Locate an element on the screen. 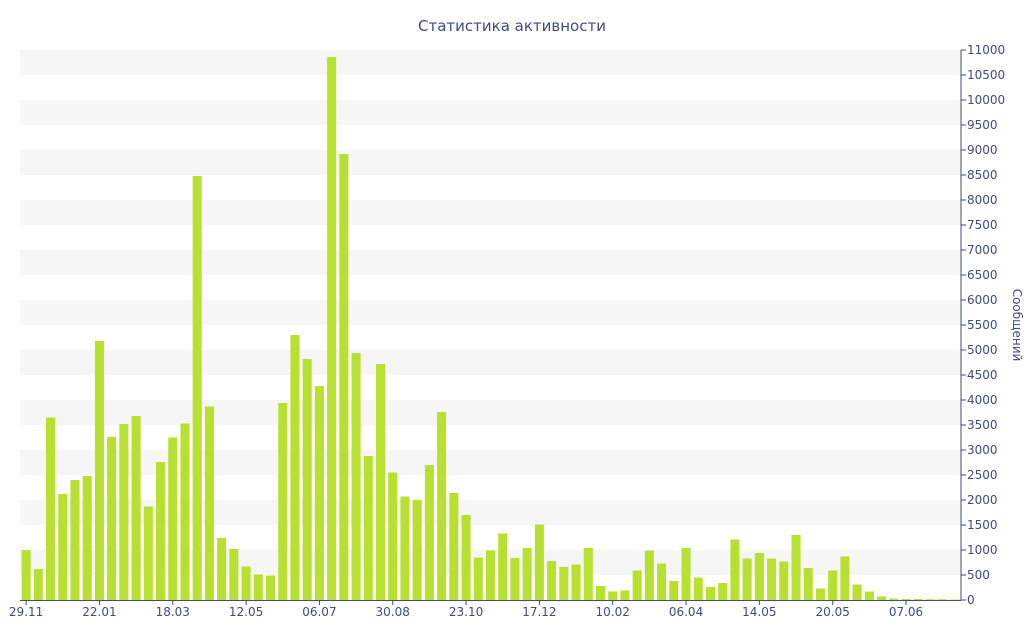 The width and height of the screenshot is (1024, 640). y-tick-label: 3000 is located at coordinates (982, 450).